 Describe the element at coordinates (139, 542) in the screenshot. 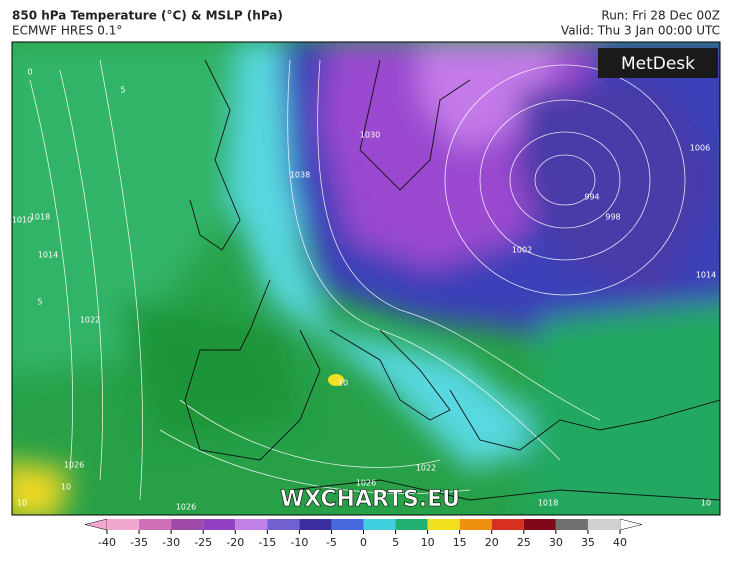

I see `colorbar-tick-label: -35` at that location.